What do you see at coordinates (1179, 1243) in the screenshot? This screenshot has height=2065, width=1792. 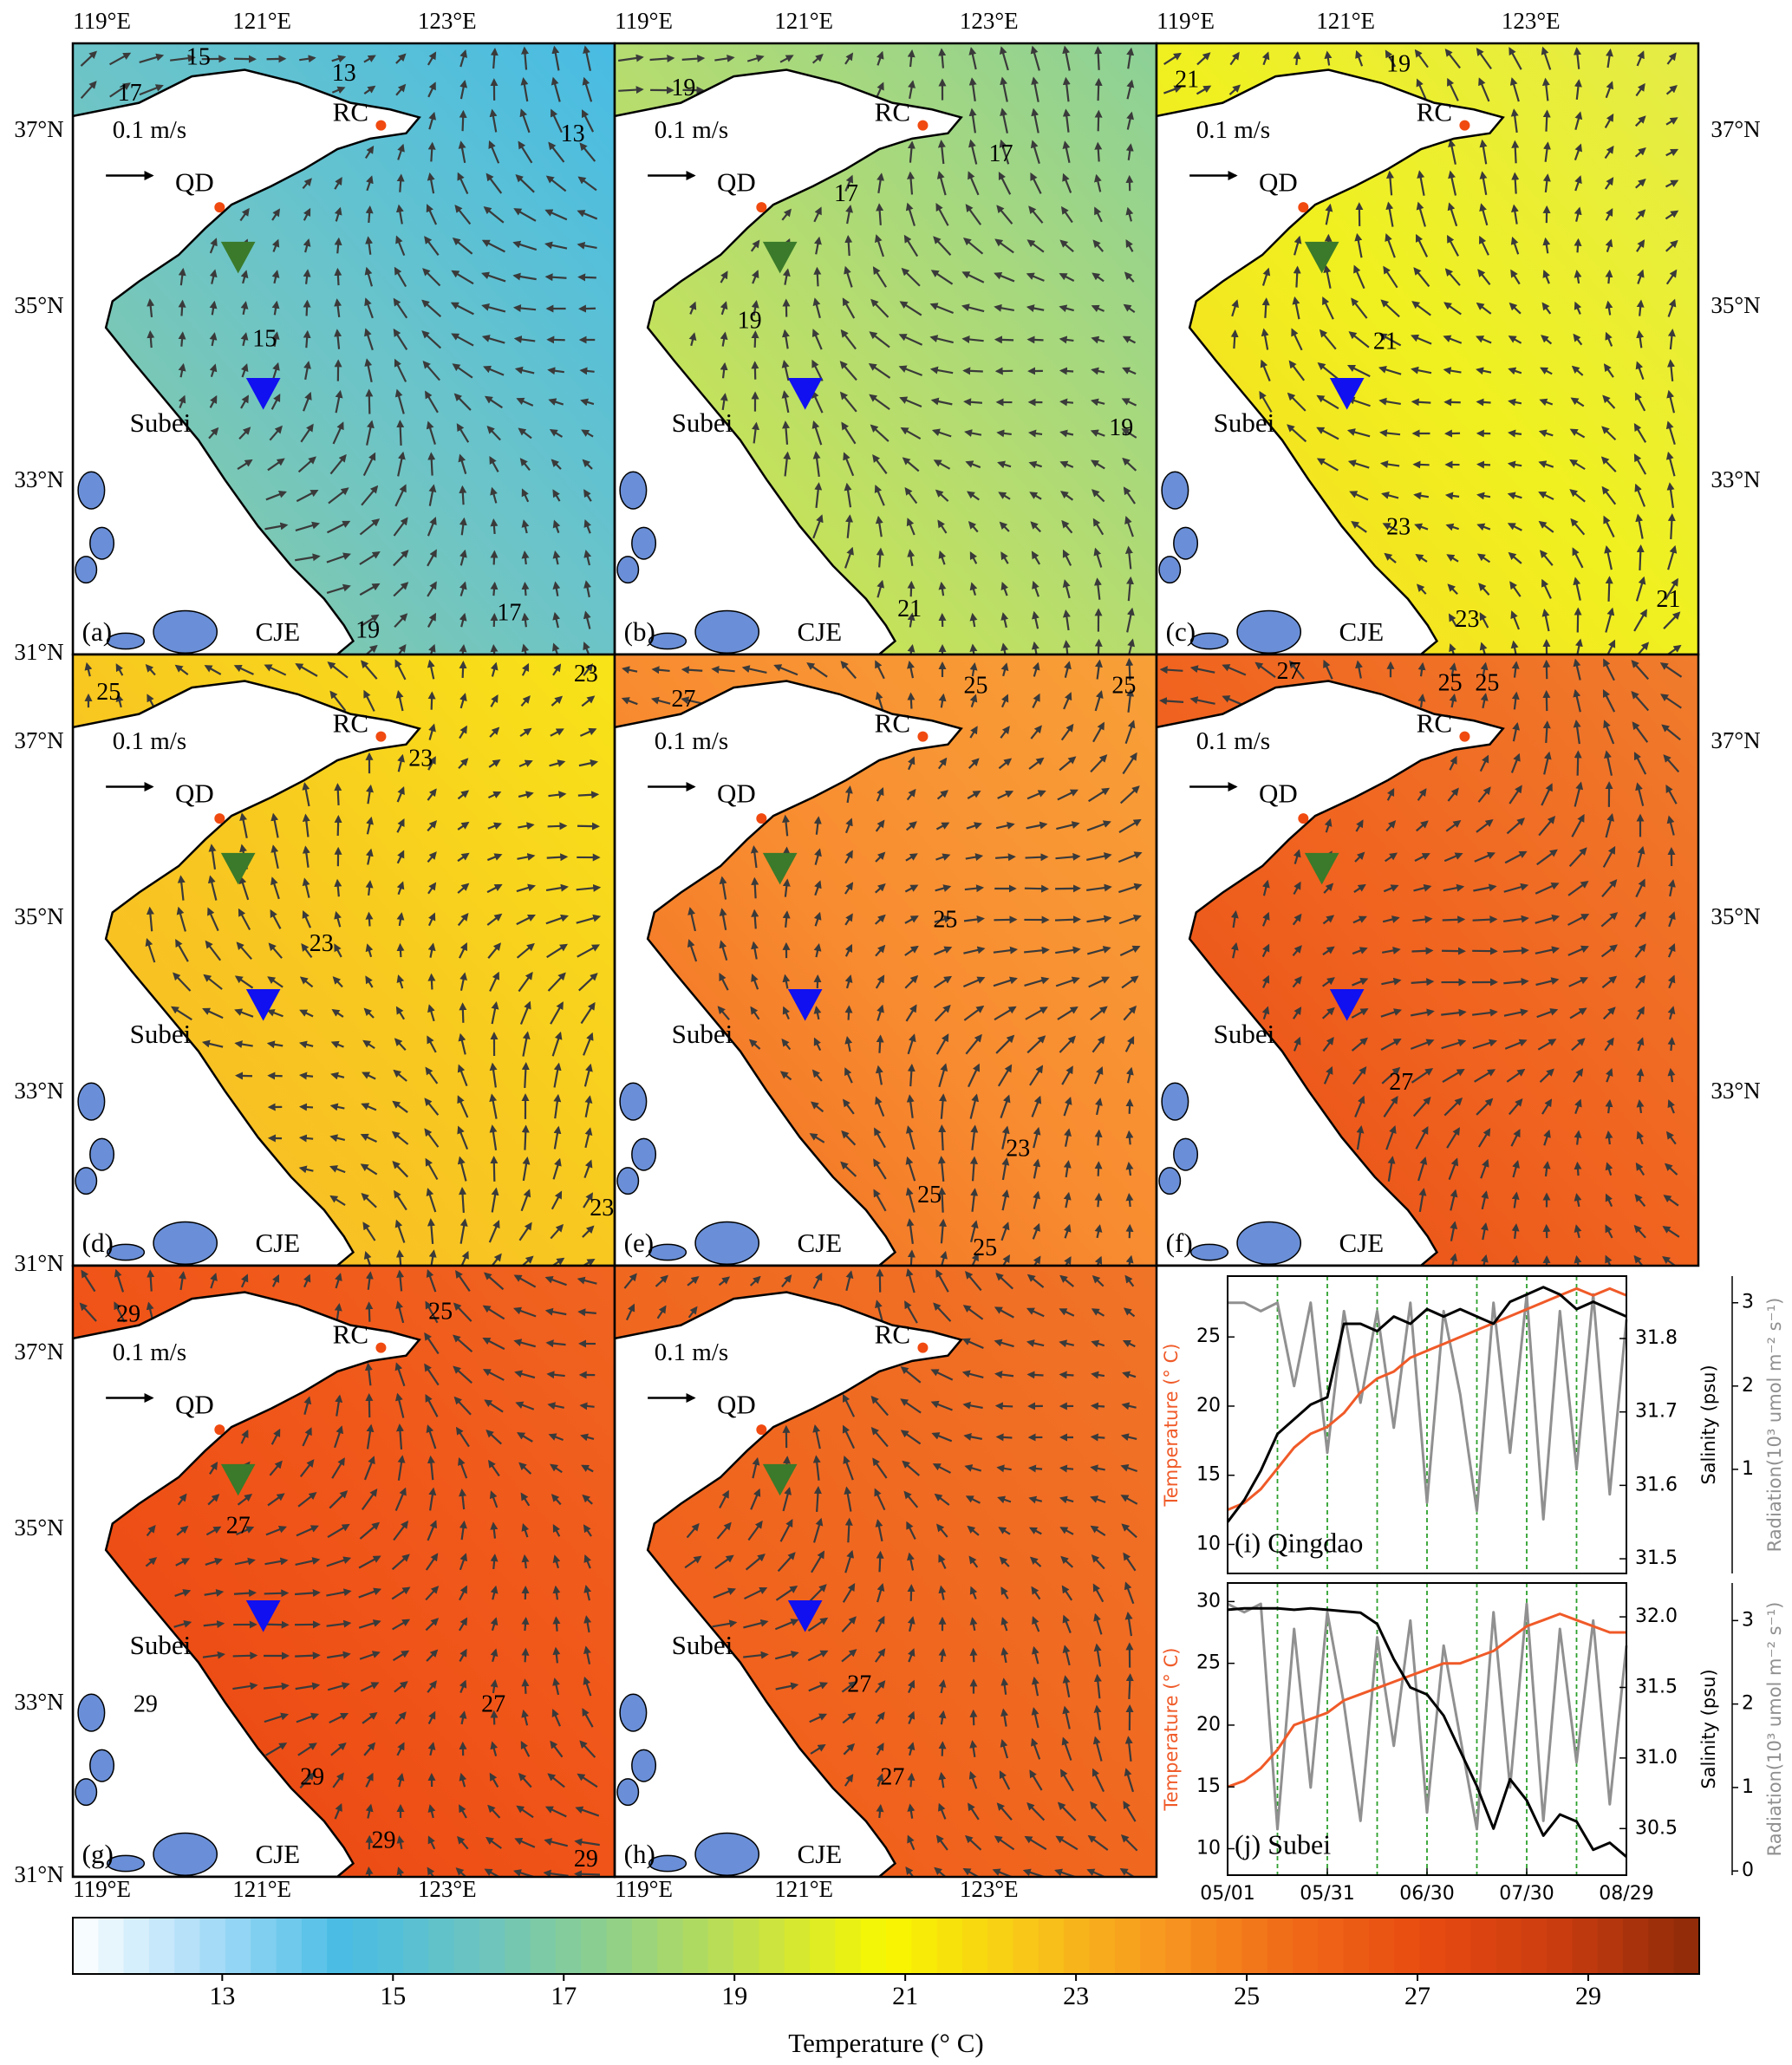 I see `panel-label: (f)` at bounding box center [1179, 1243].